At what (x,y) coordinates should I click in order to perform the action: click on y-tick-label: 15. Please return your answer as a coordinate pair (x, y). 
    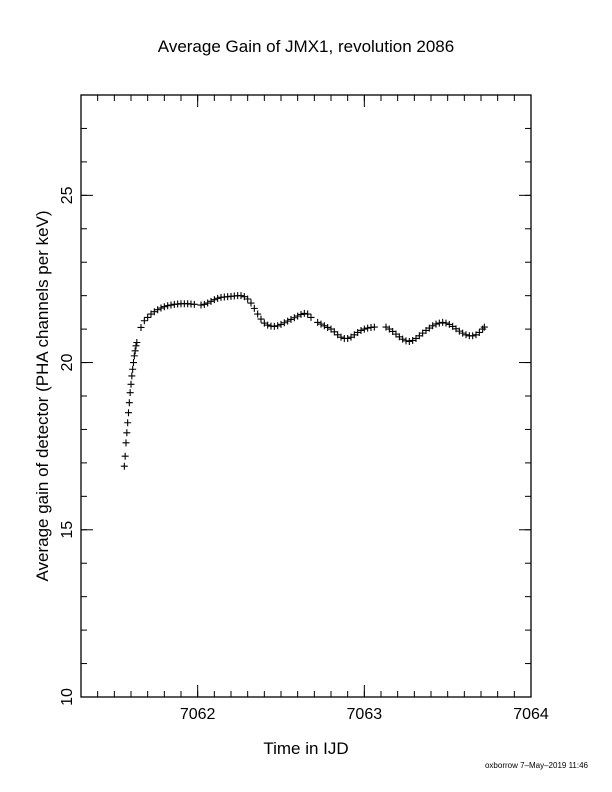
    Looking at the image, I should click on (67, 530).